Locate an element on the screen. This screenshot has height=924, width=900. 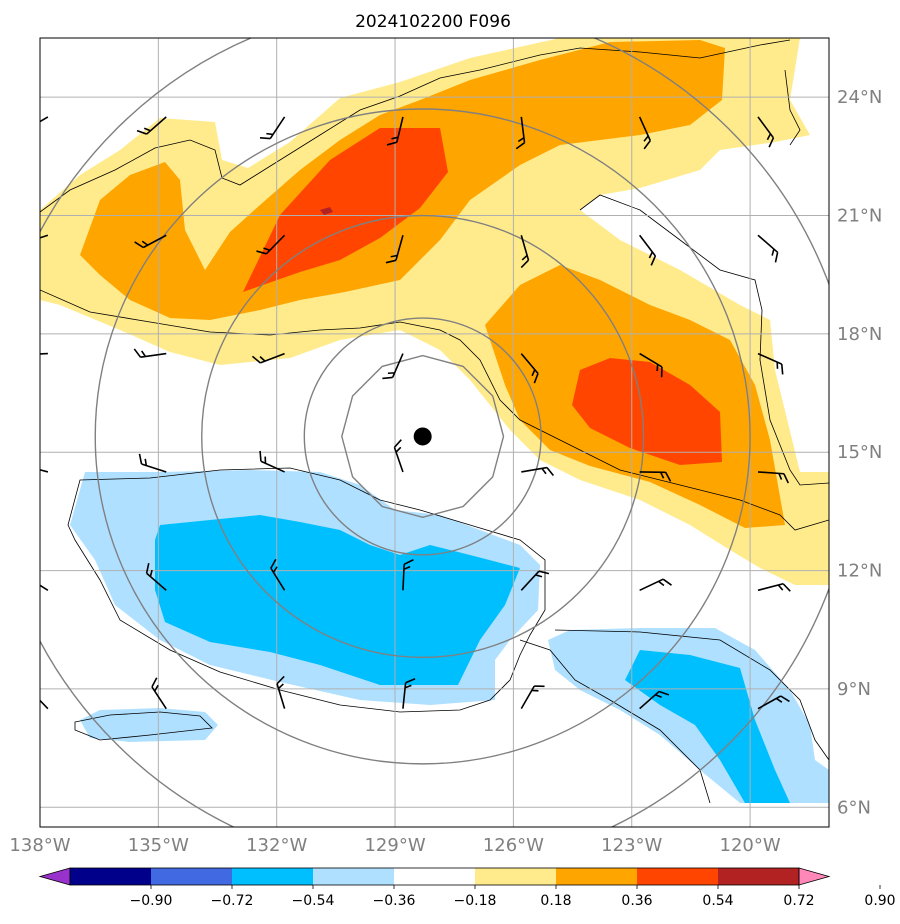
contour-line-neg-southeast-outer is located at coordinates (691, 695).